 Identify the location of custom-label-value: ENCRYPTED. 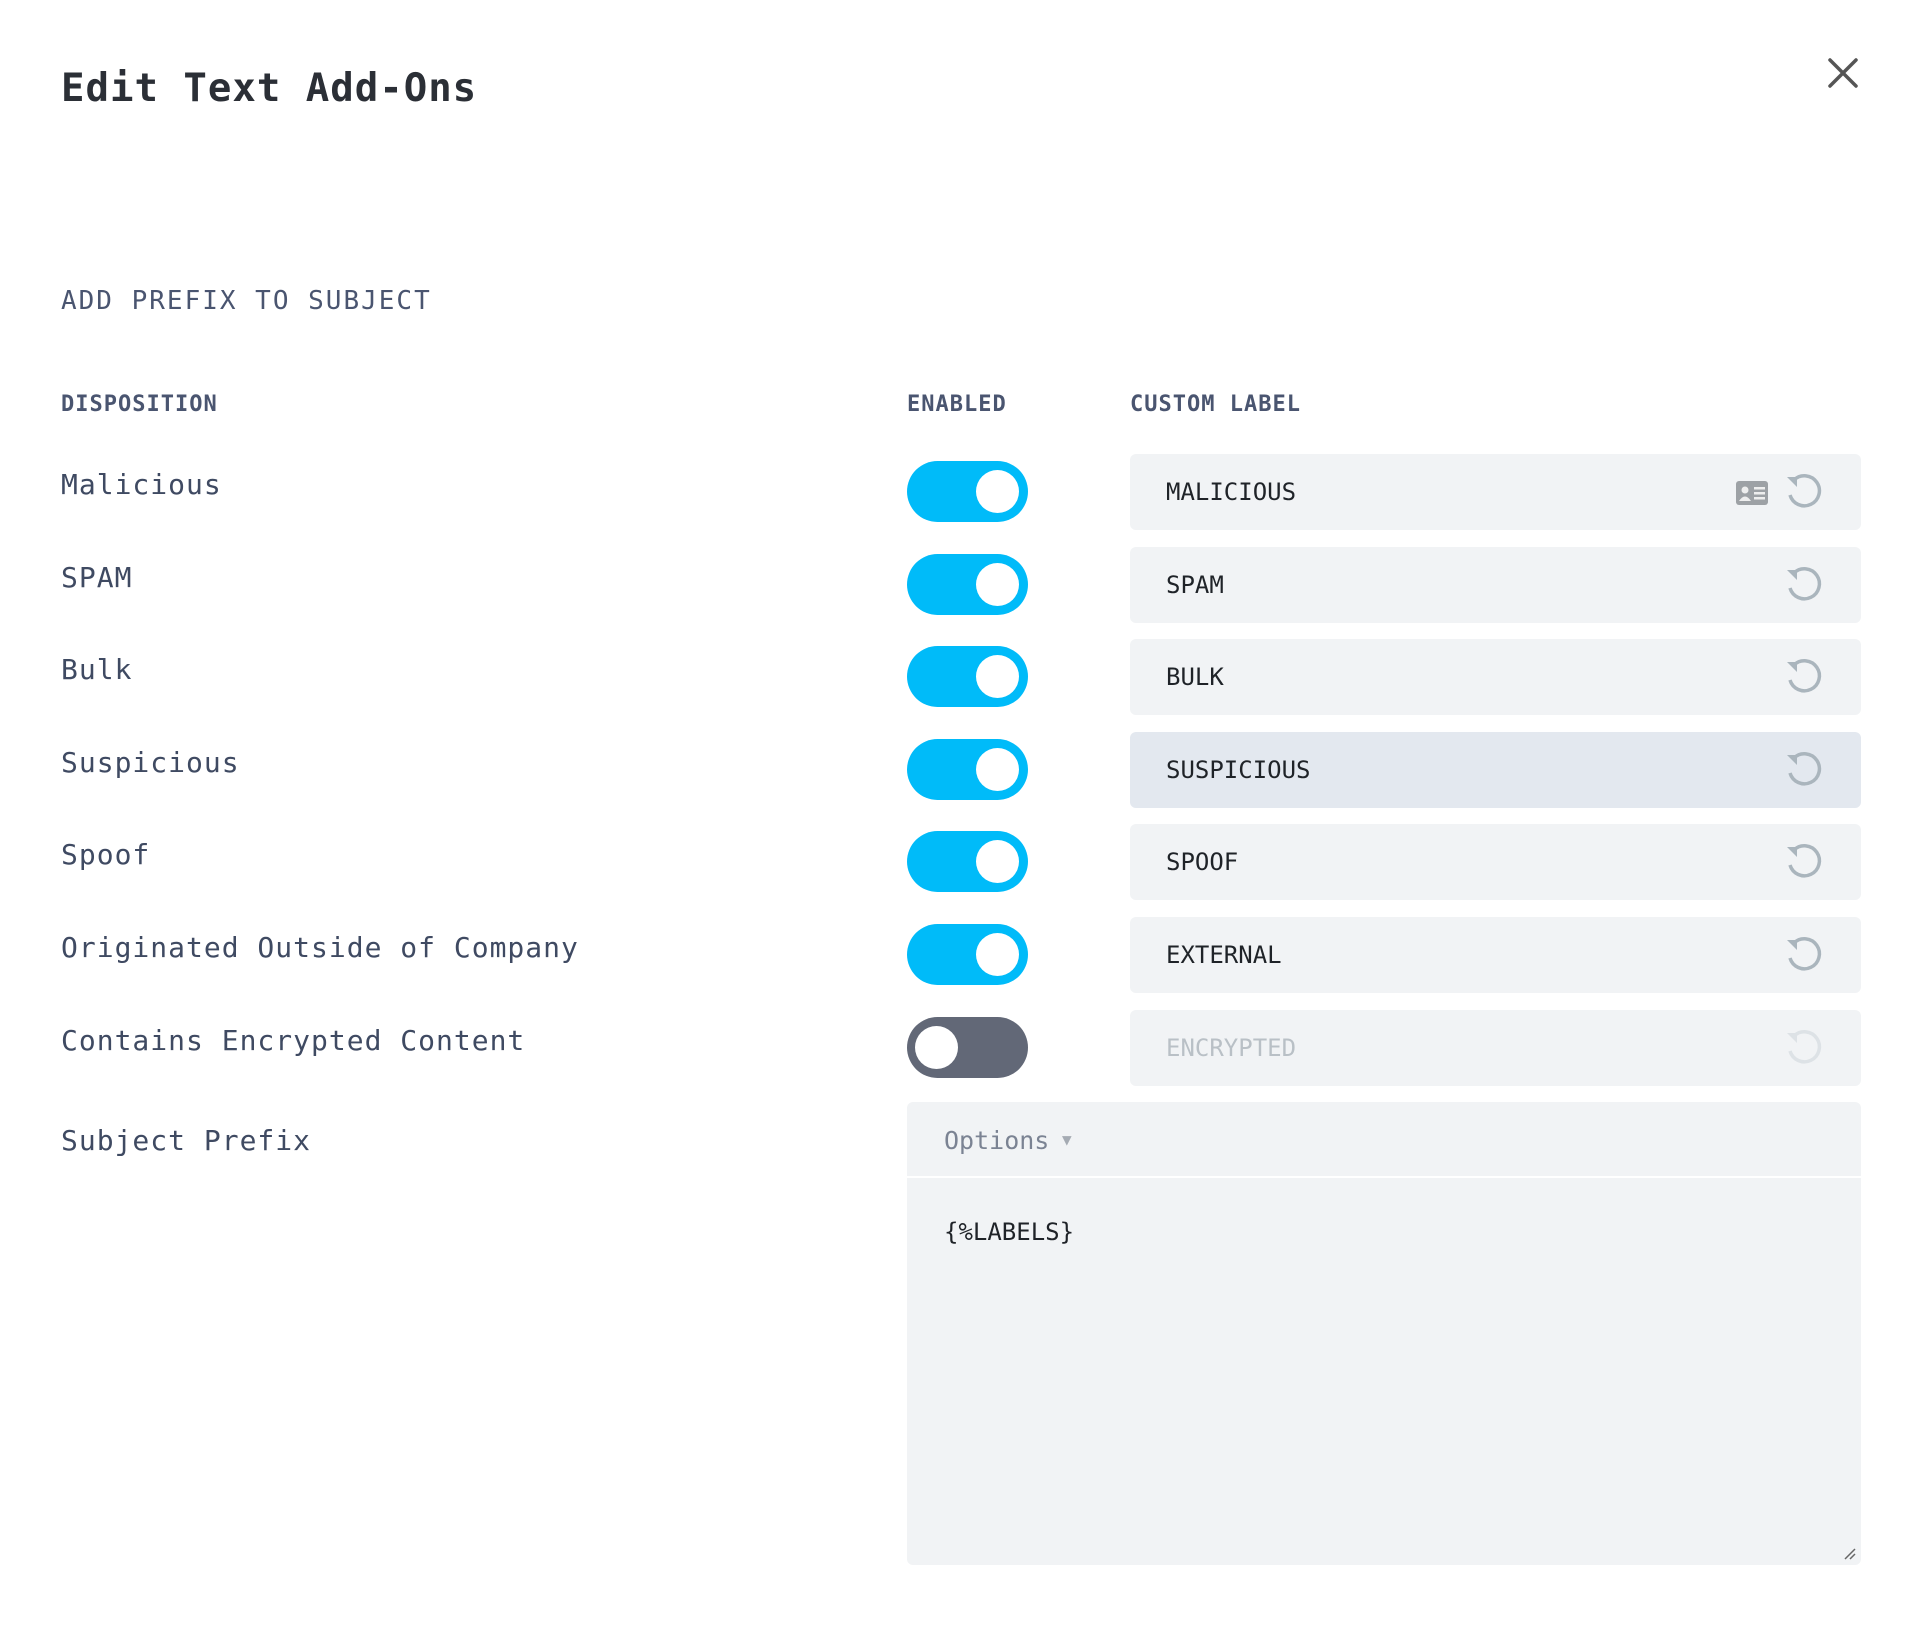
(1231, 1047).